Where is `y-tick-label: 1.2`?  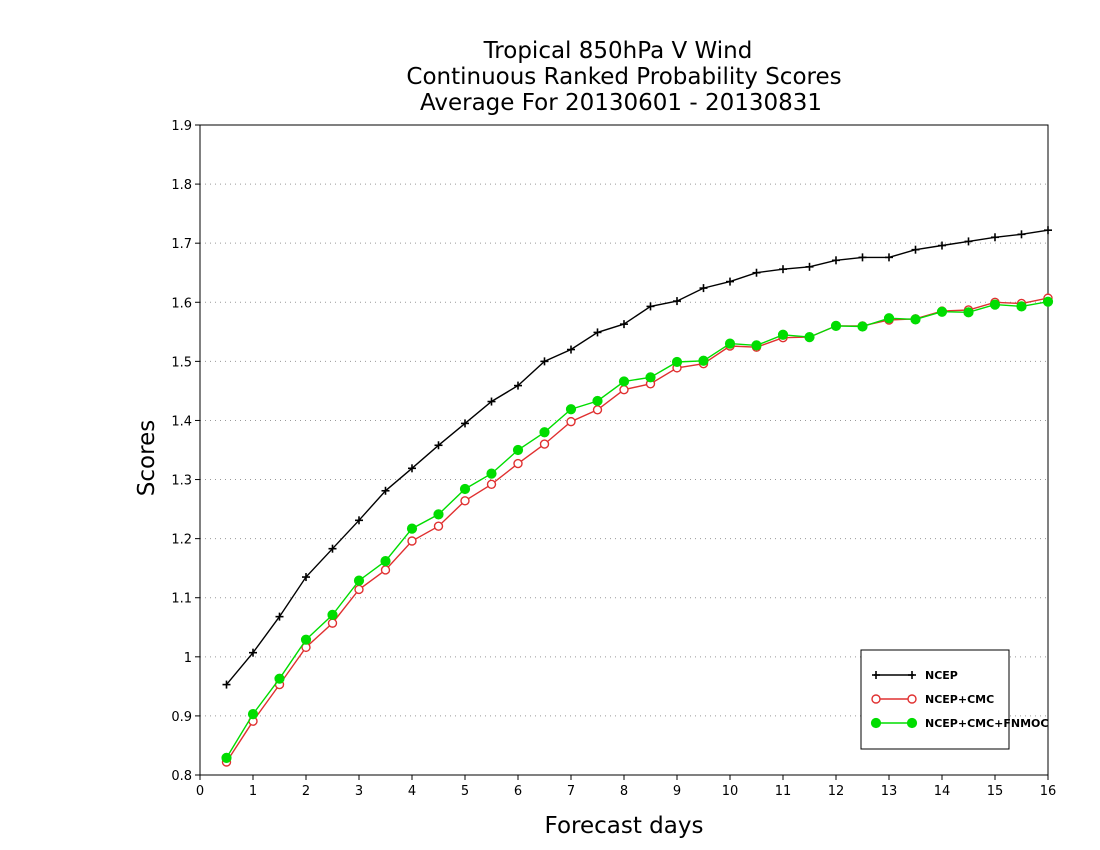
y-tick-label: 1.2 is located at coordinates (181, 540).